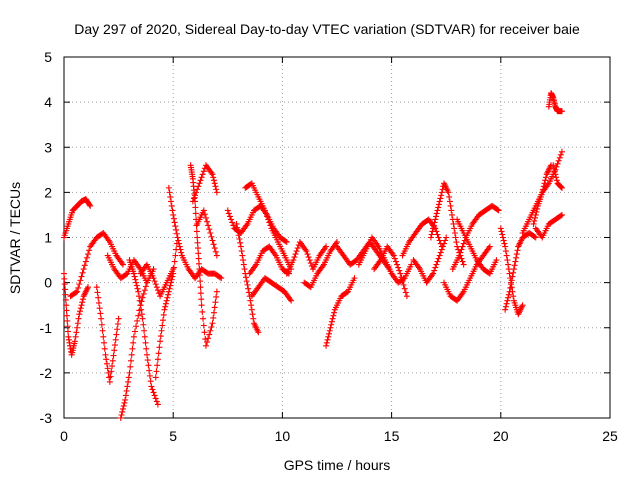 This screenshot has height=480, width=640. What do you see at coordinates (48, 192) in the screenshot?
I see `y-tick-label: 2` at bounding box center [48, 192].